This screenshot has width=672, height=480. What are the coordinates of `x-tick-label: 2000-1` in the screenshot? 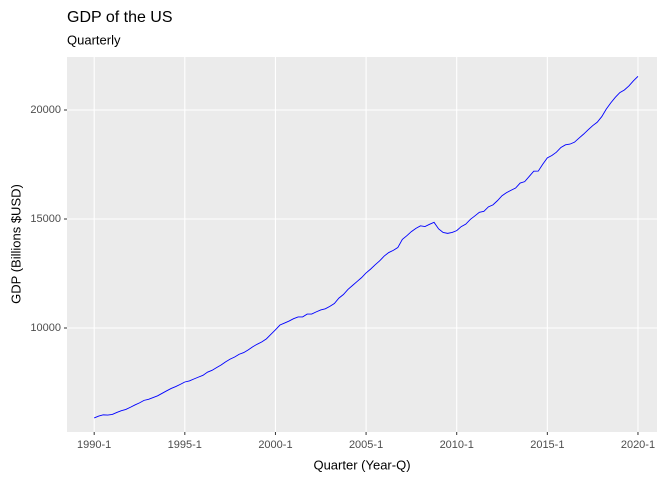 It's located at (275, 445).